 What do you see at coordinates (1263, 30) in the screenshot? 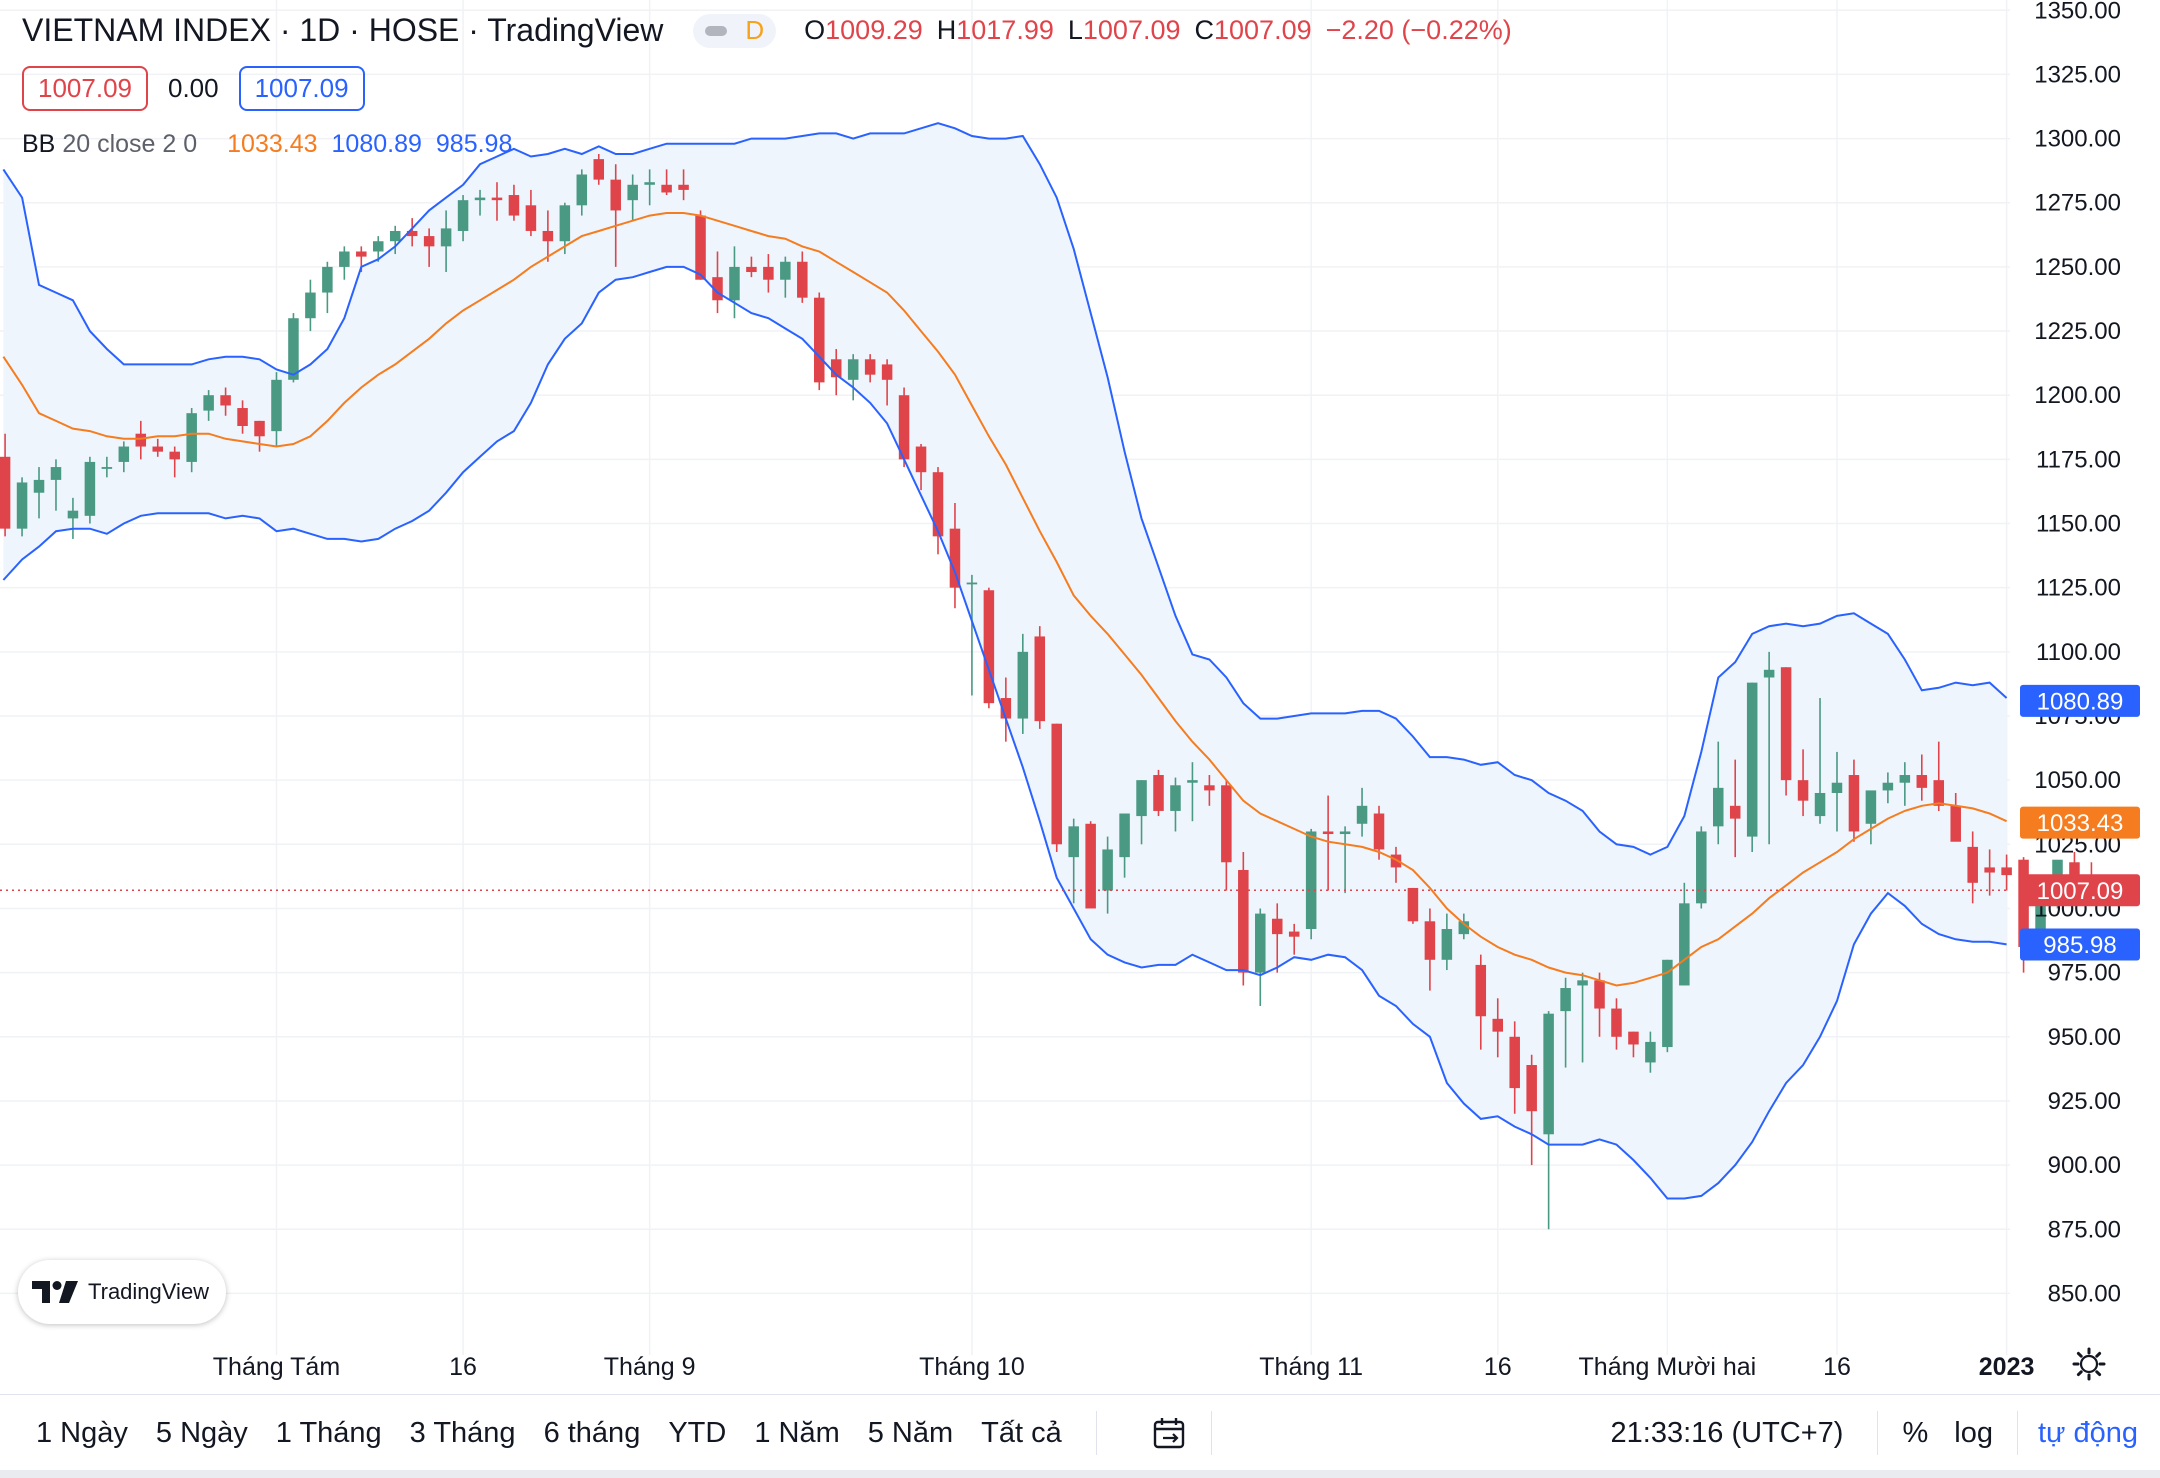
I see `close-value: 1007.09` at bounding box center [1263, 30].